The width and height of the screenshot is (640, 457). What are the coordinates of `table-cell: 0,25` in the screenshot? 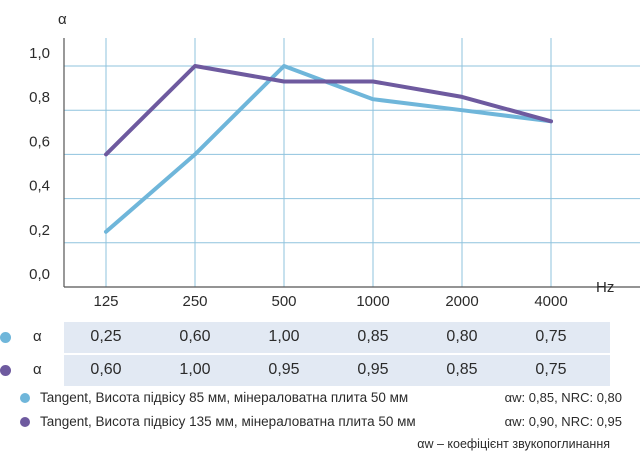 It's located at (106, 336).